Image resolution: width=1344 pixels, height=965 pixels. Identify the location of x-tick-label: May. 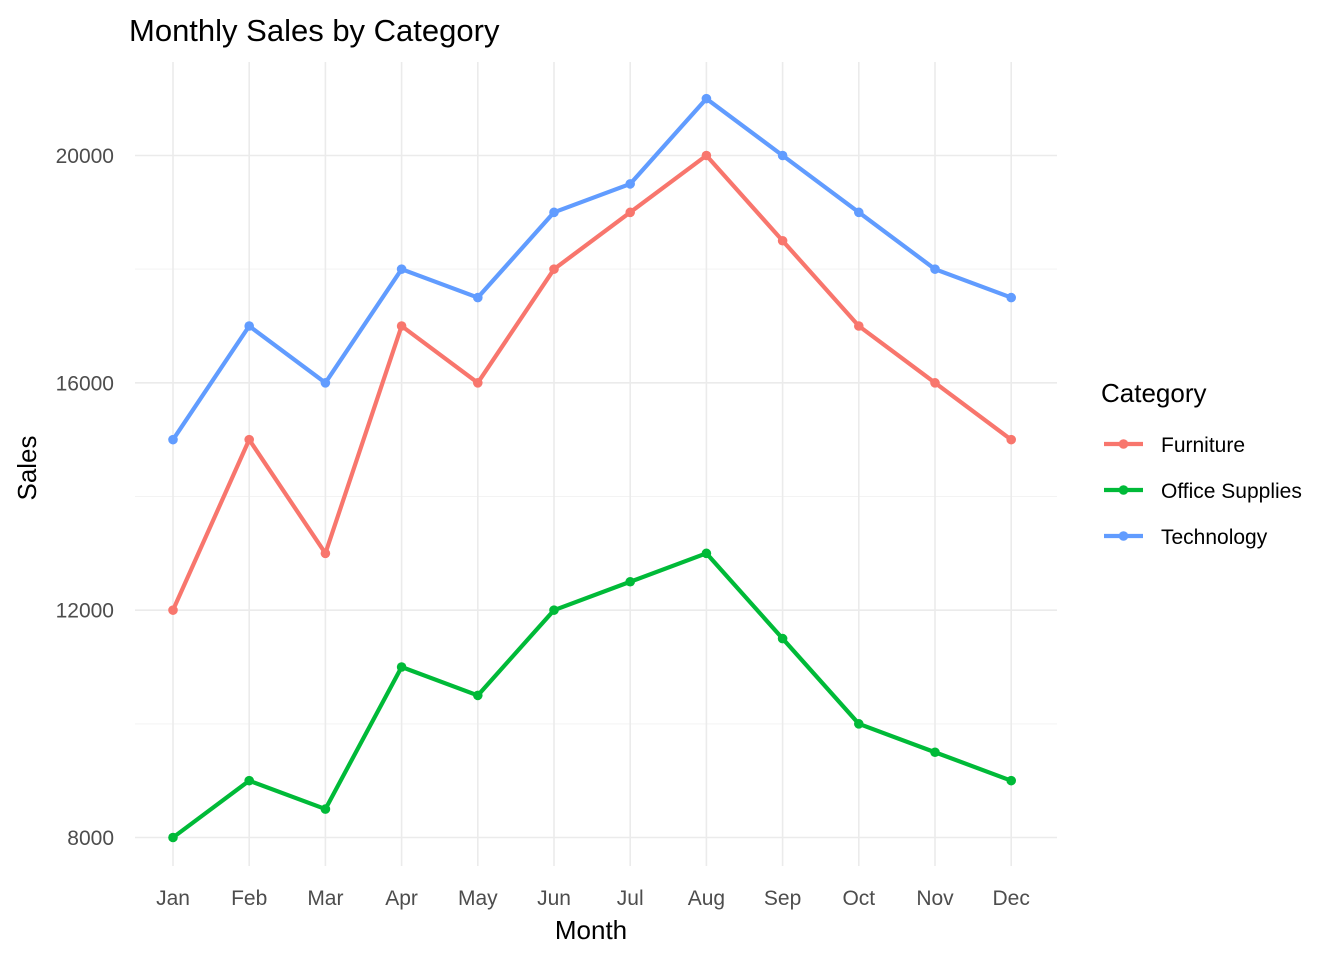
(478, 898).